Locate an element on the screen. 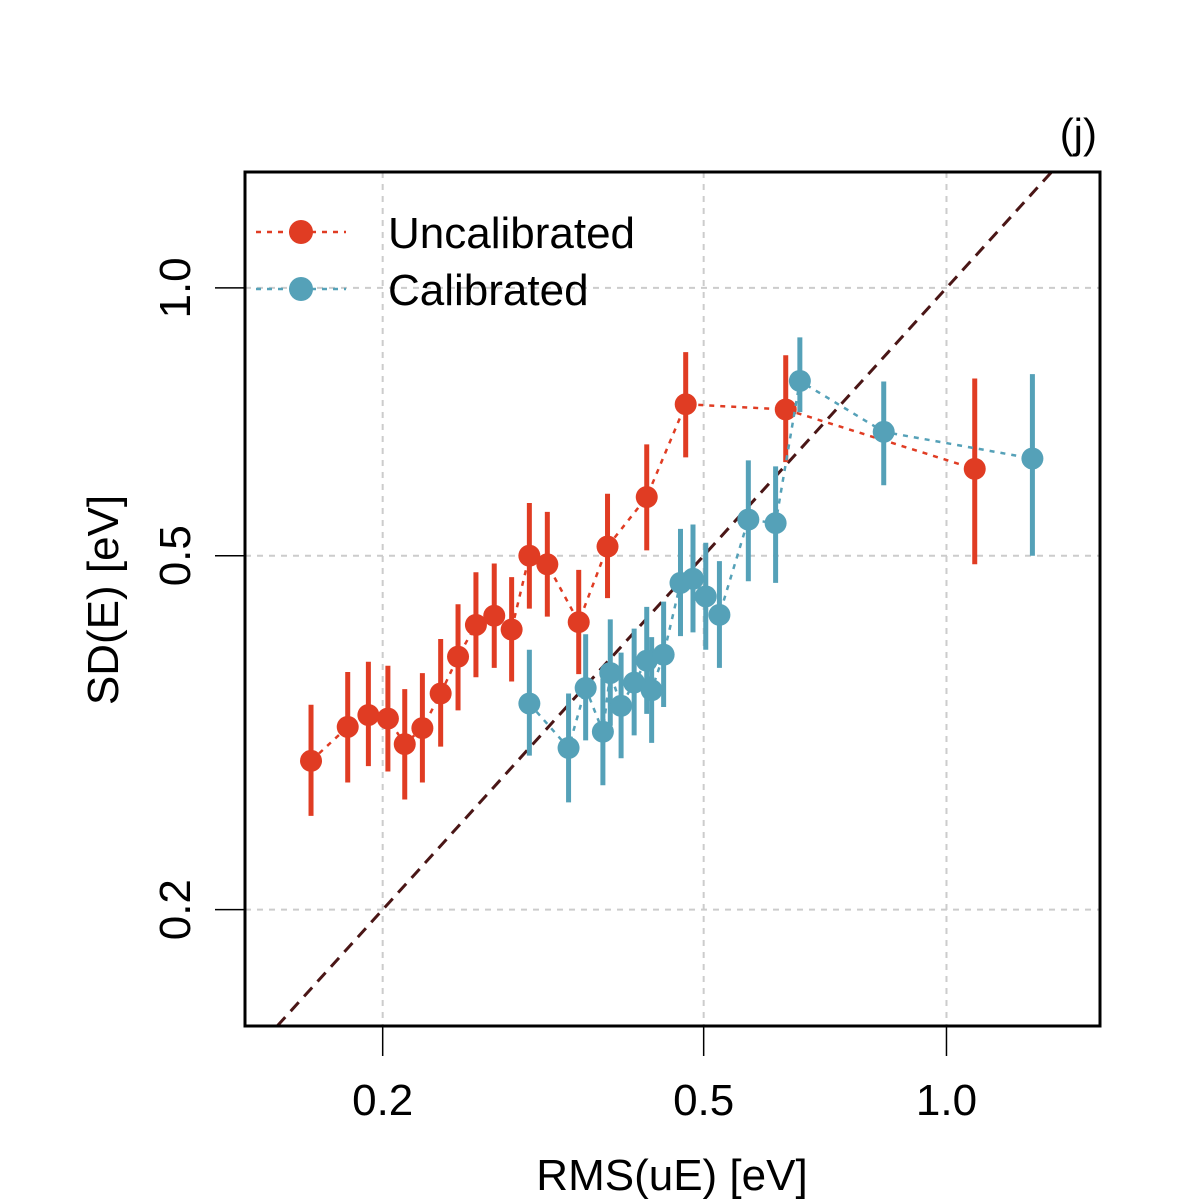 The image size is (1200, 1200). x-tick-label: 0.5 is located at coordinates (703, 1100).